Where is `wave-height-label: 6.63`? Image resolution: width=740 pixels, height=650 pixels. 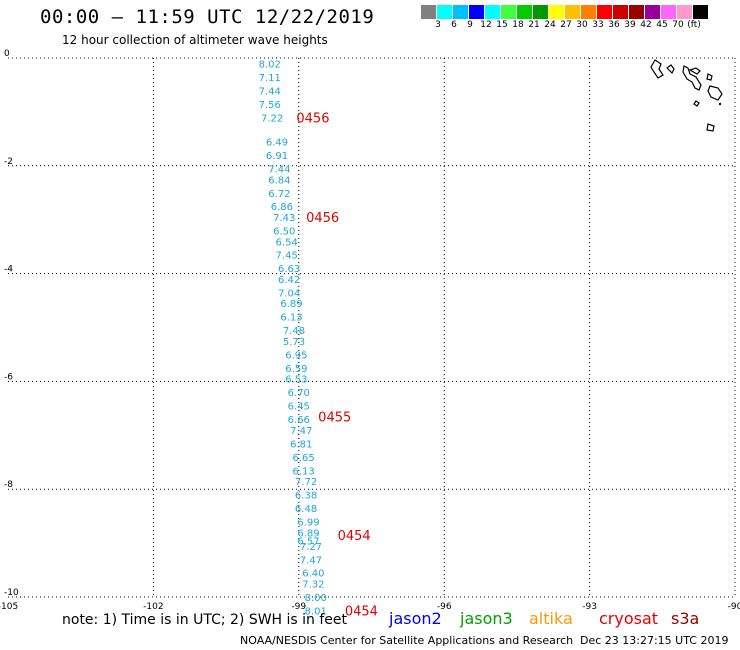 wave-height-label: 6.63 is located at coordinates (289, 269).